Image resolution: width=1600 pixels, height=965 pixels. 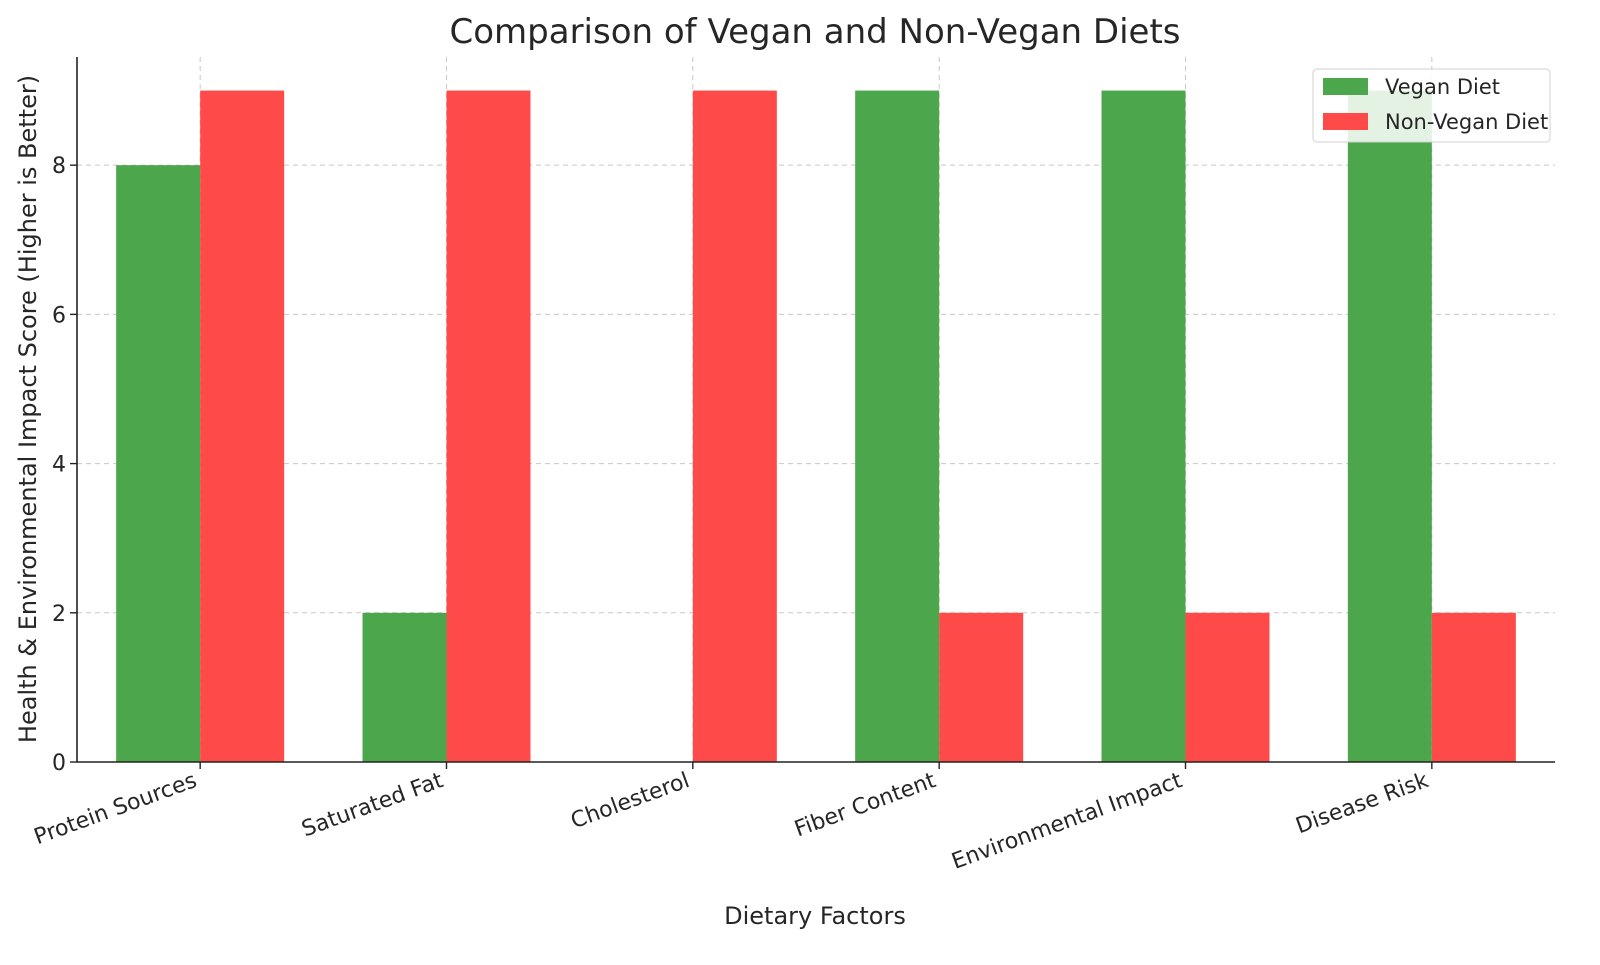 What do you see at coordinates (59, 166) in the screenshot?
I see `y-tick-label: 8` at bounding box center [59, 166].